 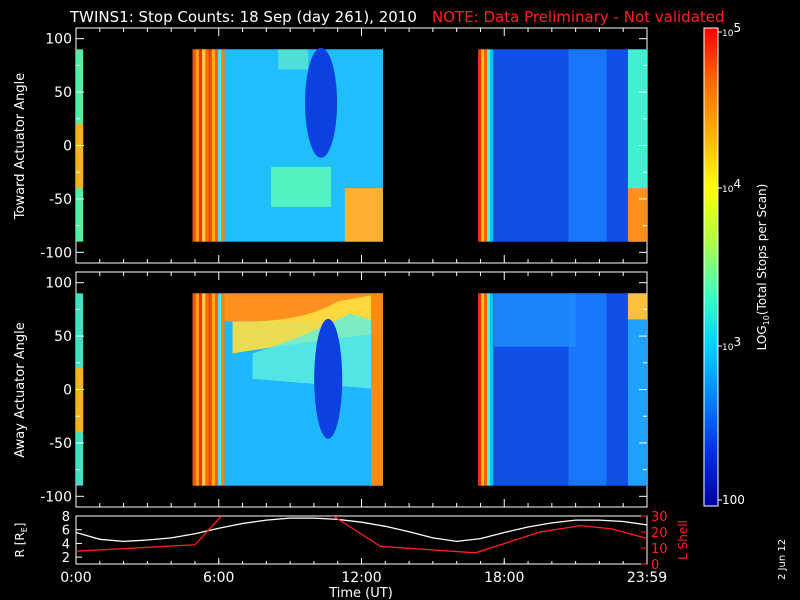 What do you see at coordinates (733, 500) in the screenshot?
I see `colorbar-tick-label: 100` at bounding box center [733, 500].